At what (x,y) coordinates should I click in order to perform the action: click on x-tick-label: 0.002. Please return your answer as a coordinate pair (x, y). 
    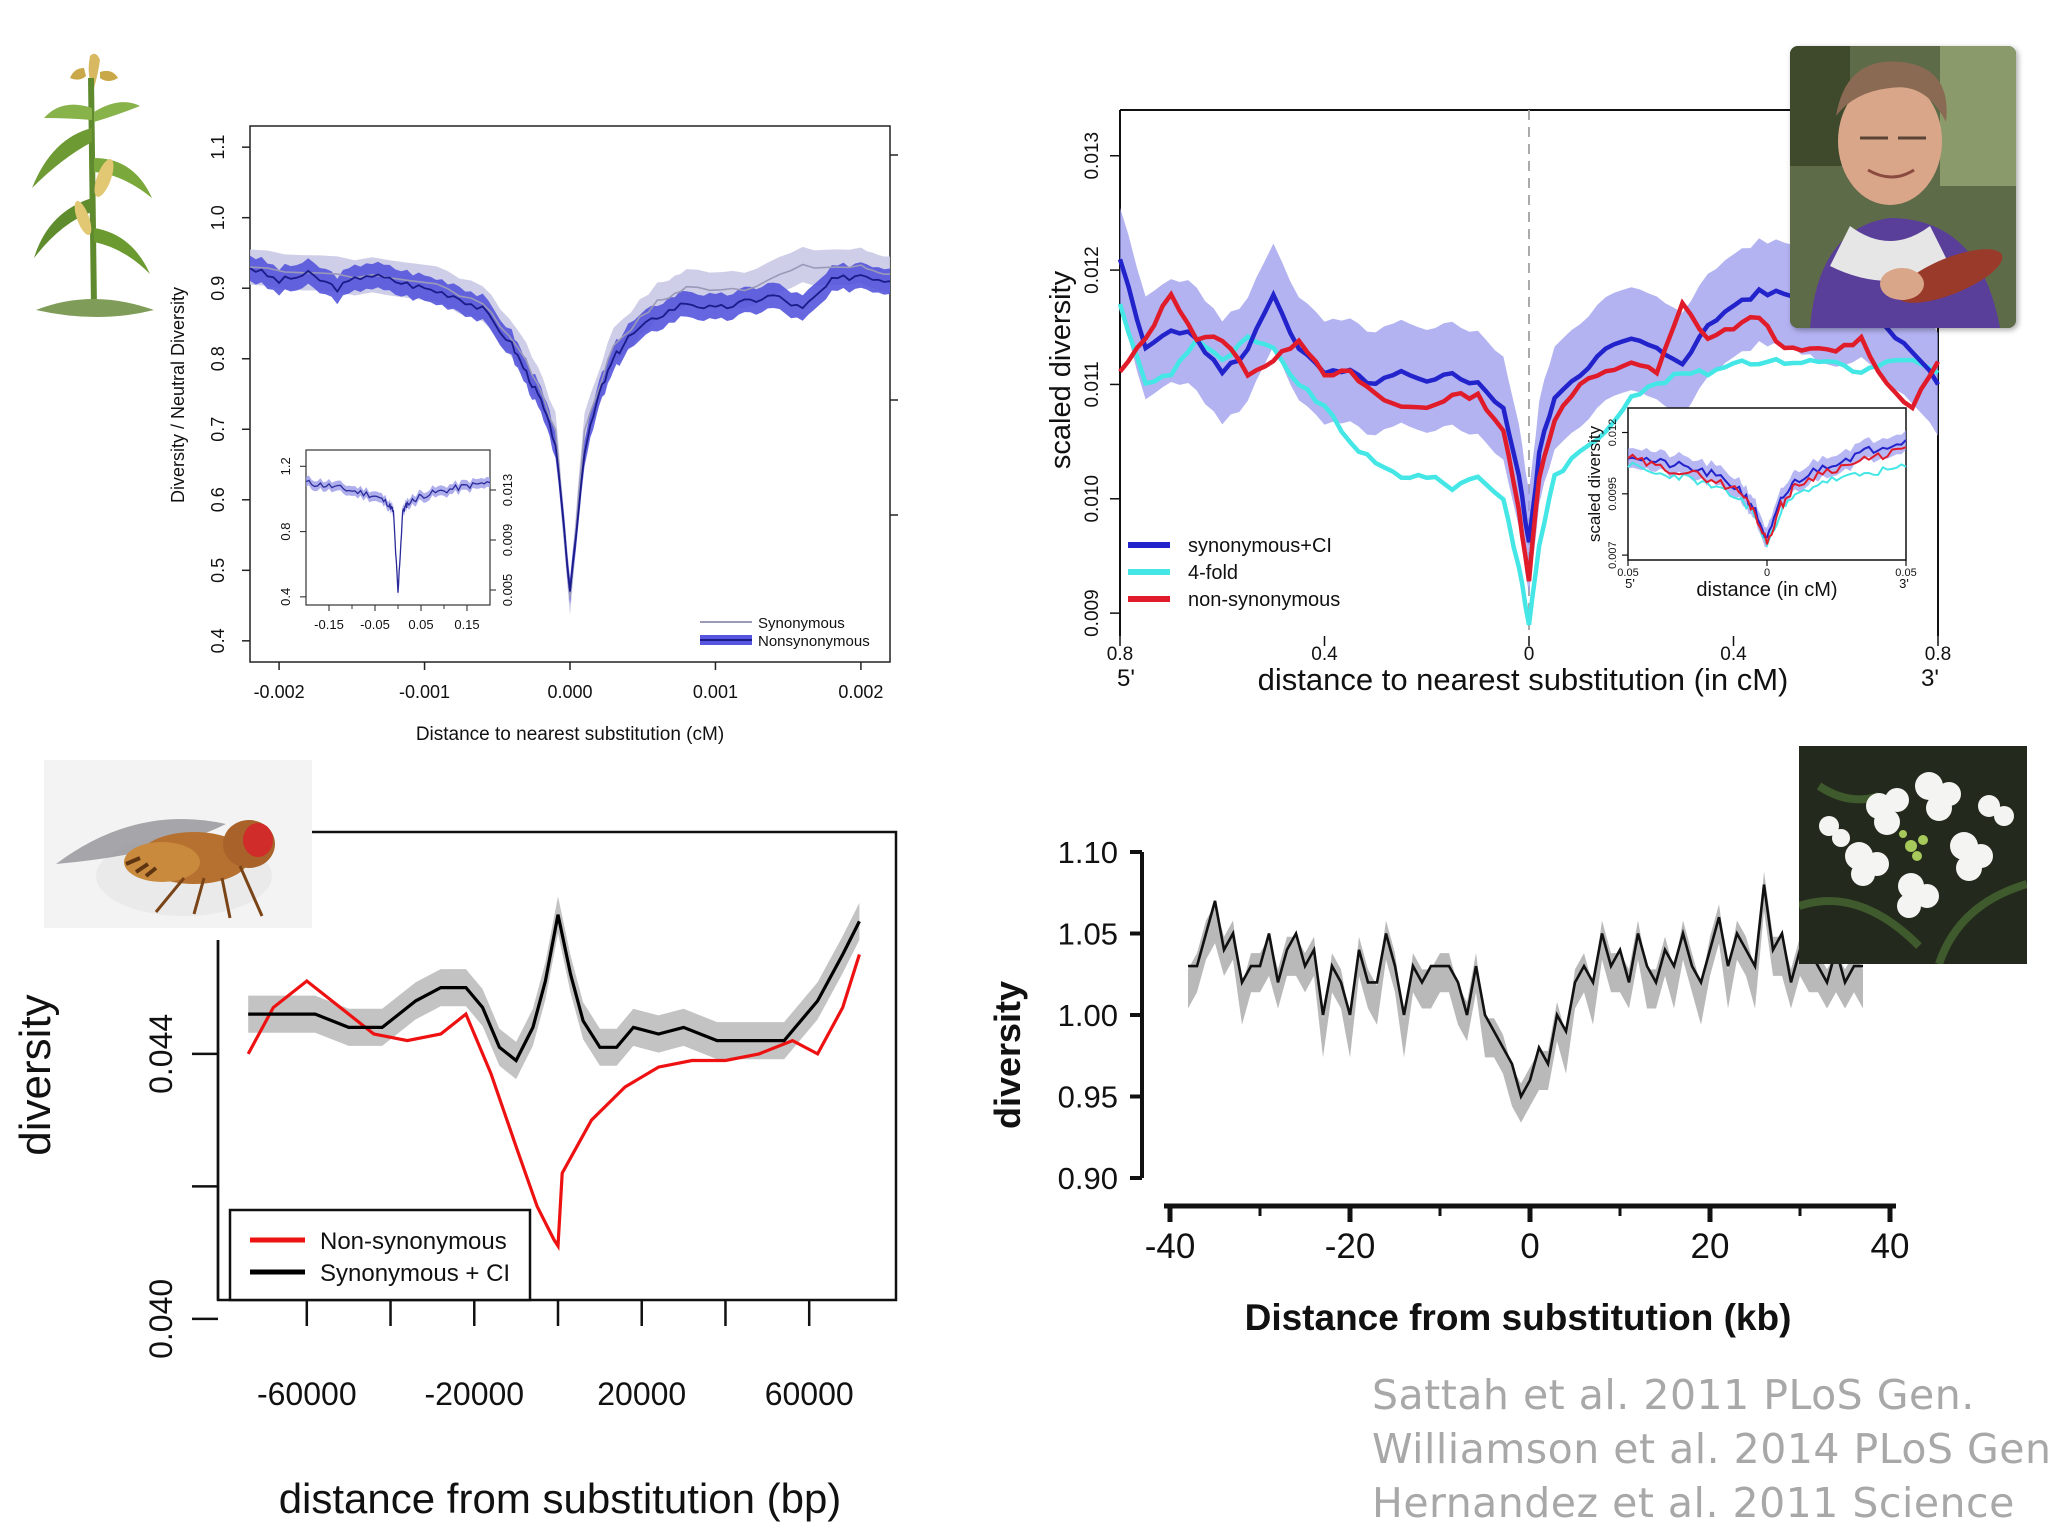
    Looking at the image, I should click on (860, 692).